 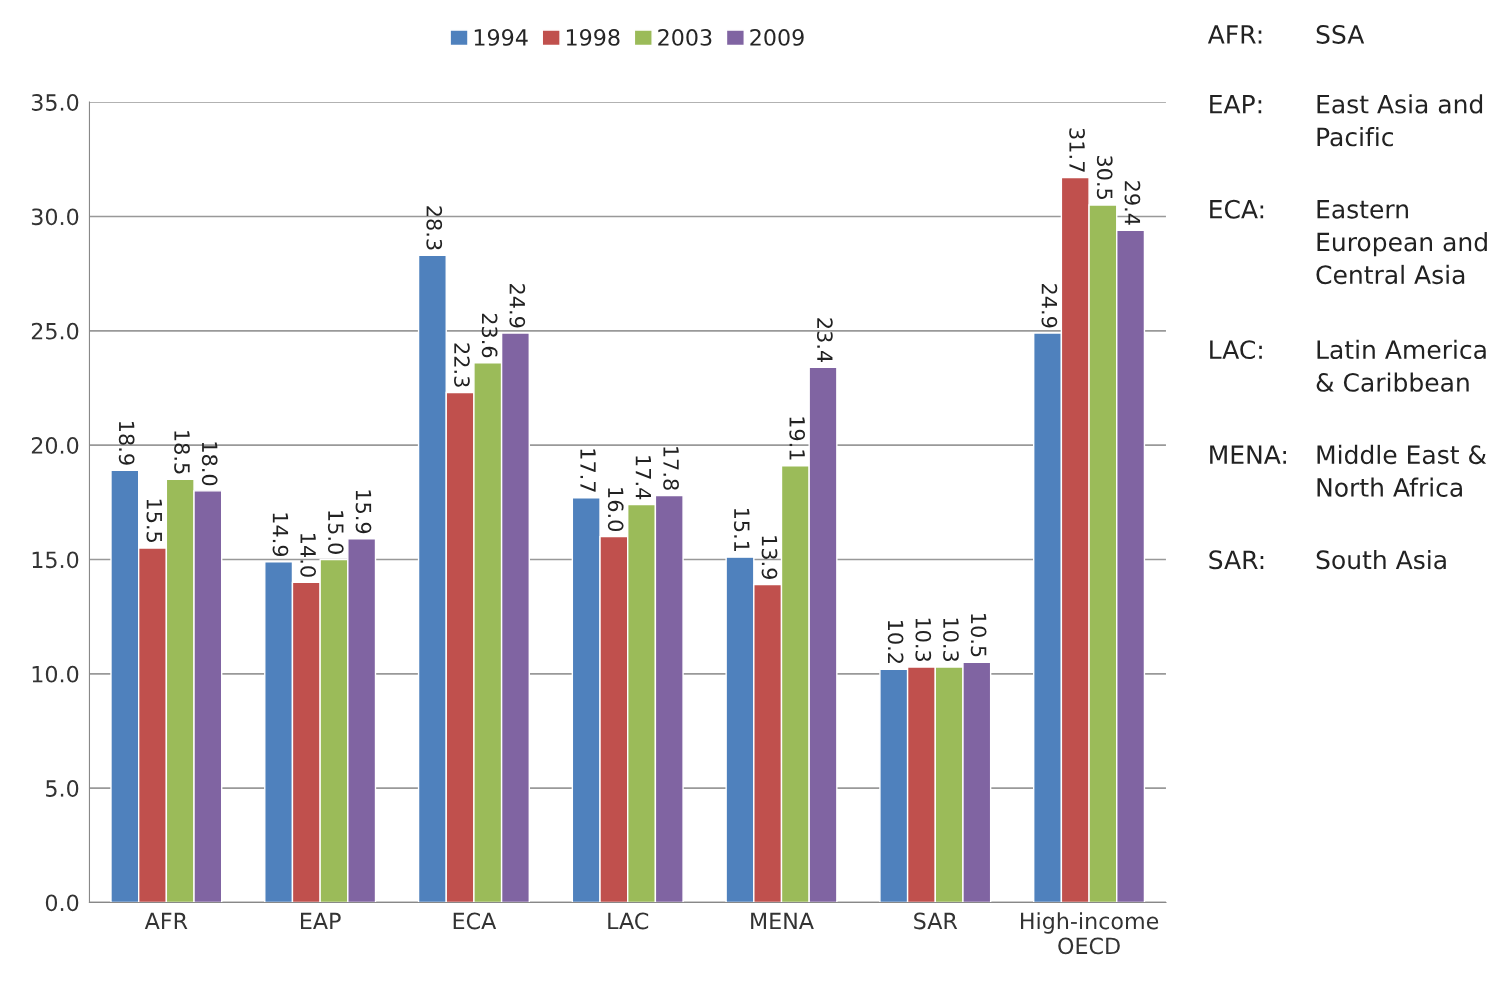 What do you see at coordinates (1401, 365) in the screenshot?
I see `text: Latin America & Caribbean` at bounding box center [1401, 365].